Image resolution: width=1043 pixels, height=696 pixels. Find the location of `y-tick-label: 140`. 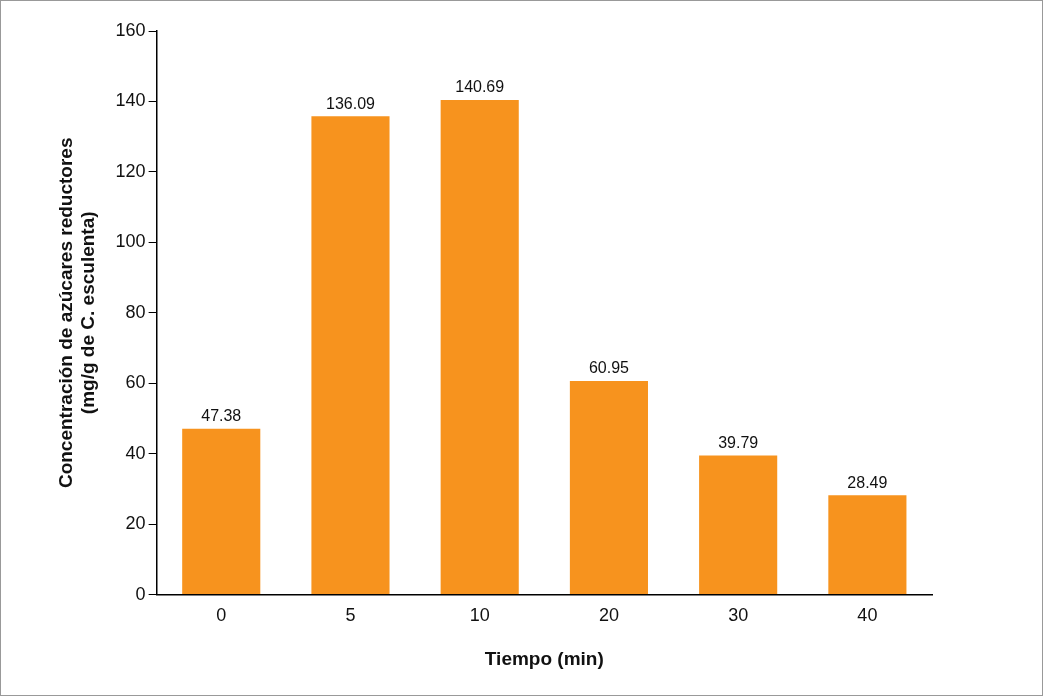

y-tick-label: 140 is located at coordinates (130, 100).